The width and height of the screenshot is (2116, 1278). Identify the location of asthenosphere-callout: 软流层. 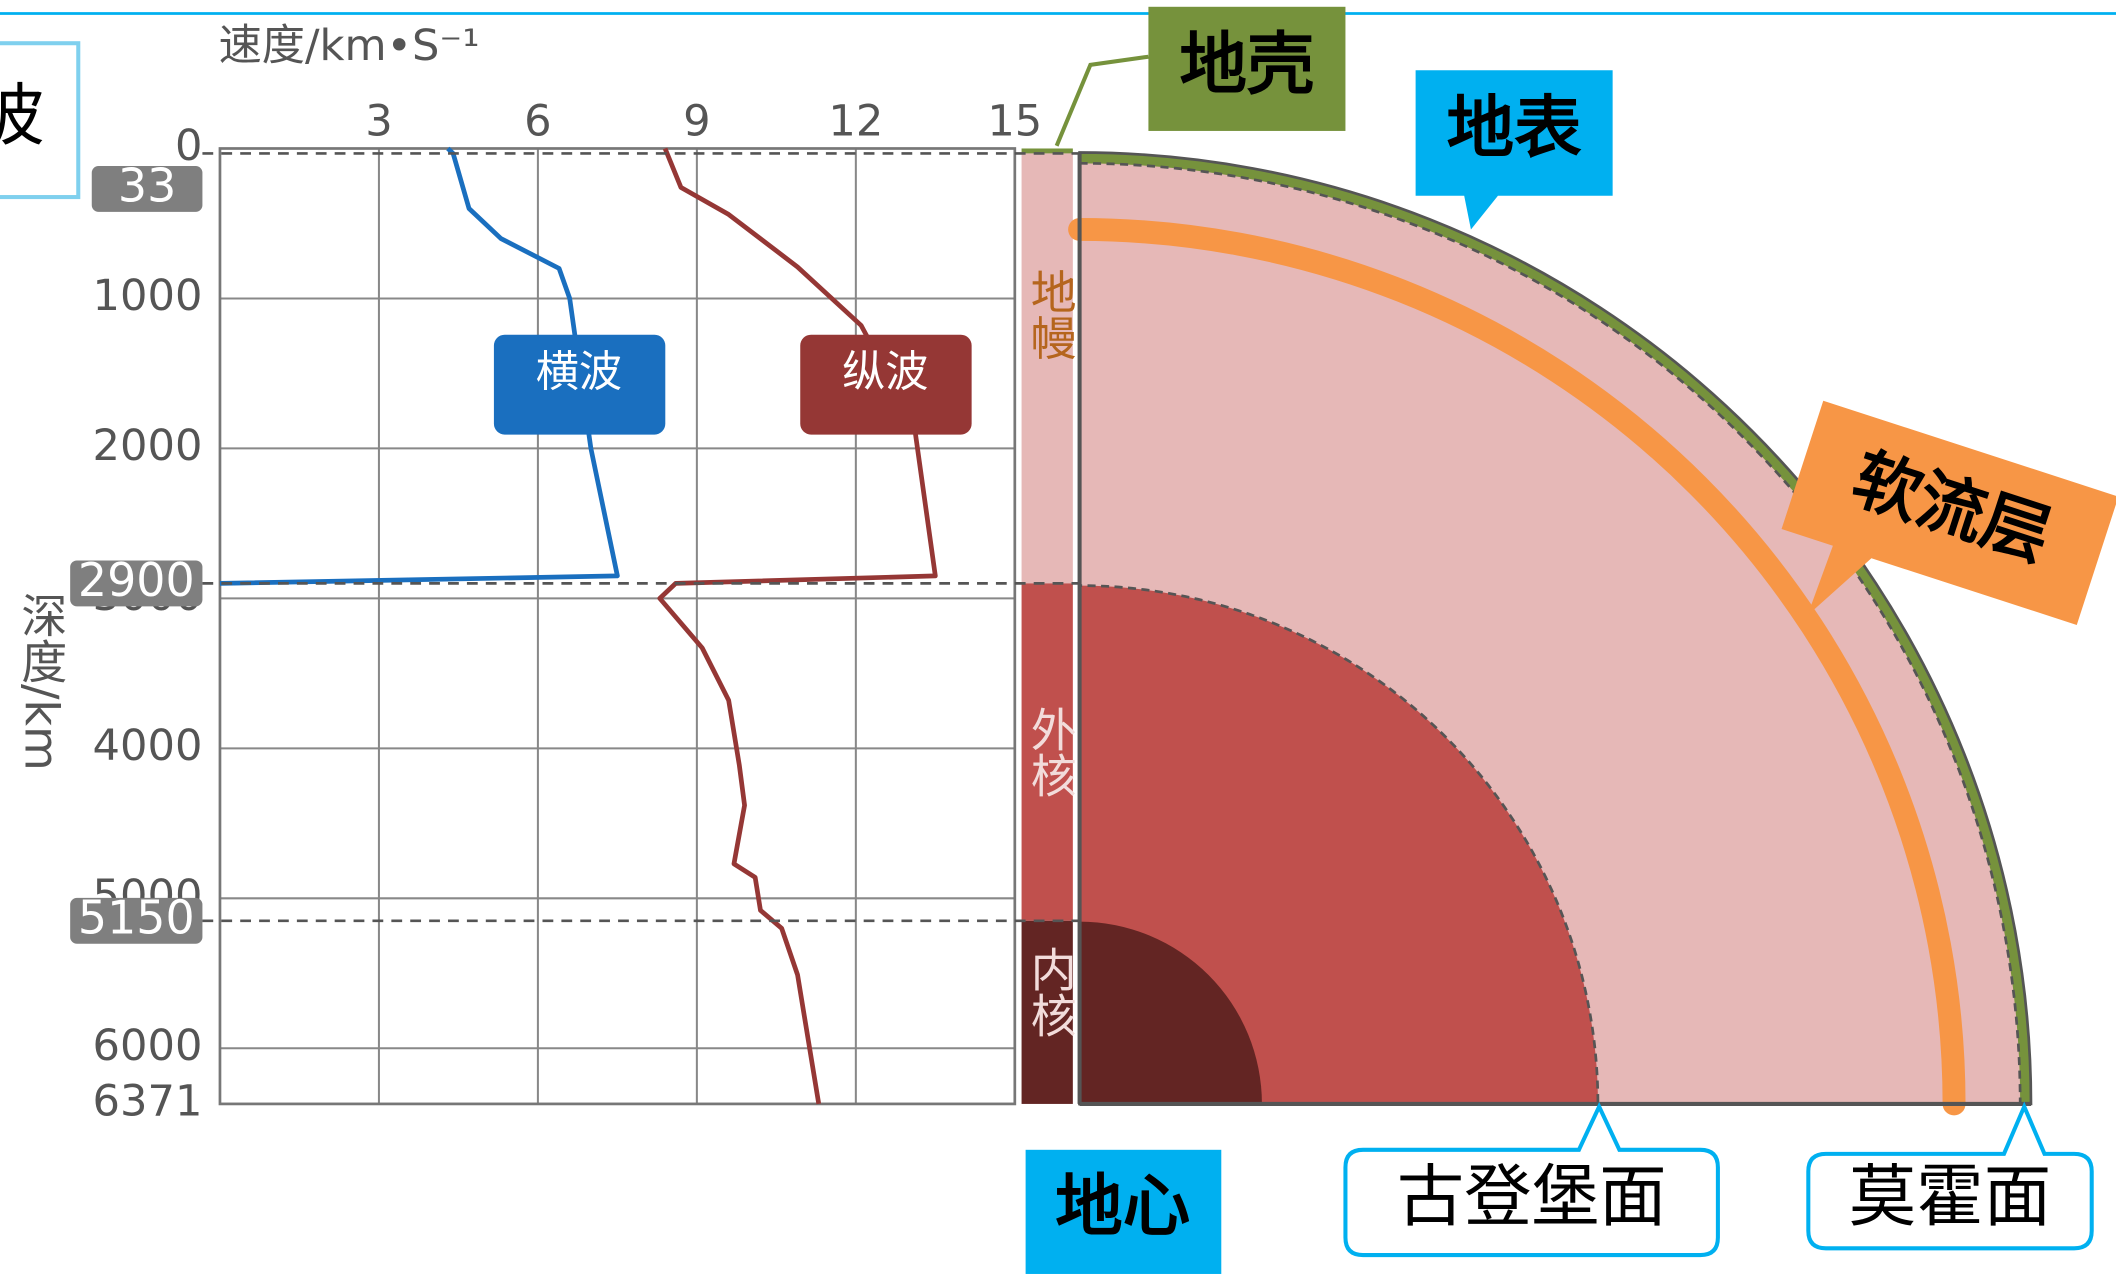
(1948, 512).